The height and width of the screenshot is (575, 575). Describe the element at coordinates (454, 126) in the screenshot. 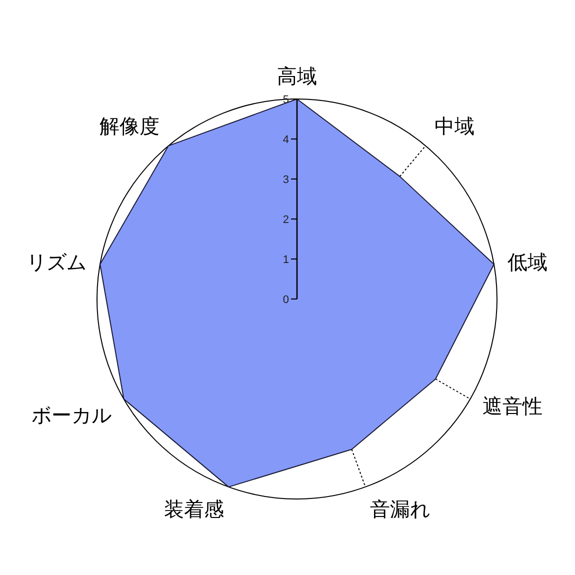

I see `spoke-label: 中域` at that location.